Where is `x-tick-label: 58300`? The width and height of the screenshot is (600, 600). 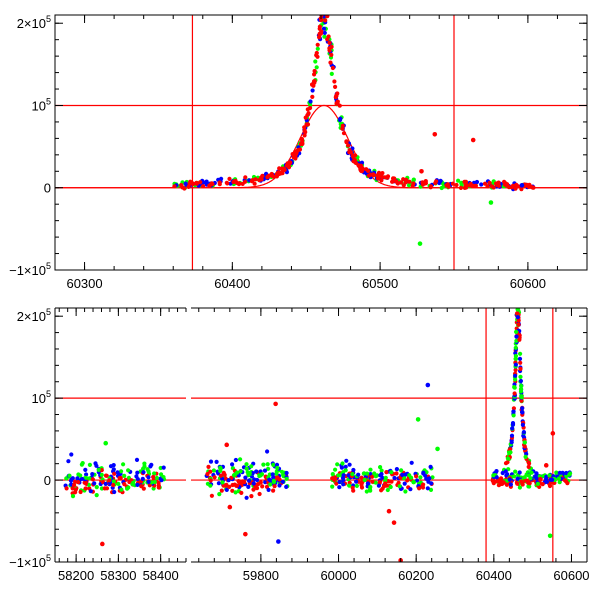 x-tick-label: 58300 is located at coordinates (118, 575).